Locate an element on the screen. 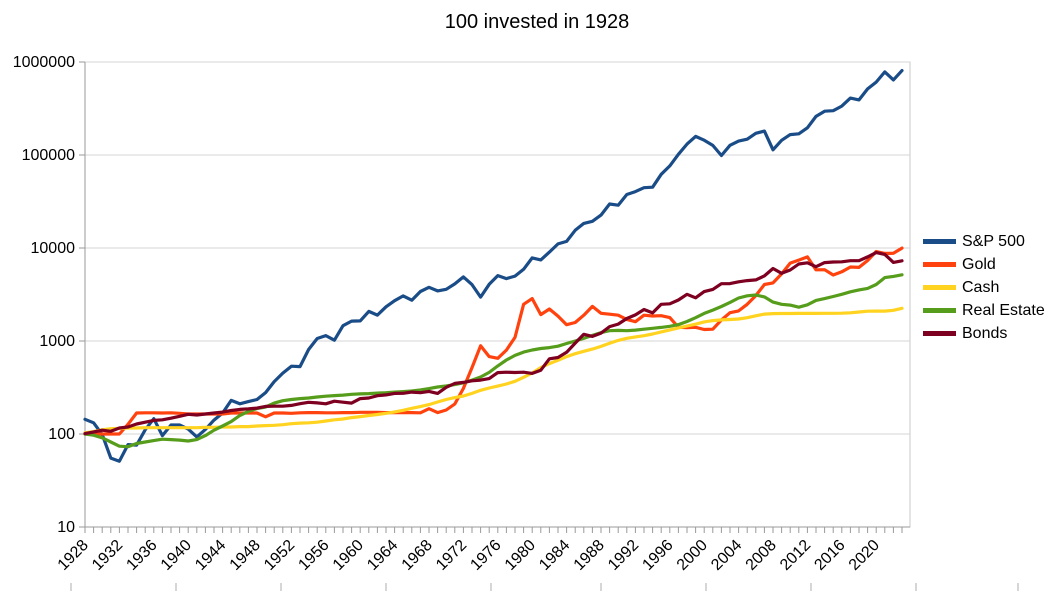  x-tick-label: 1984 is located at coordinates (554, 555).